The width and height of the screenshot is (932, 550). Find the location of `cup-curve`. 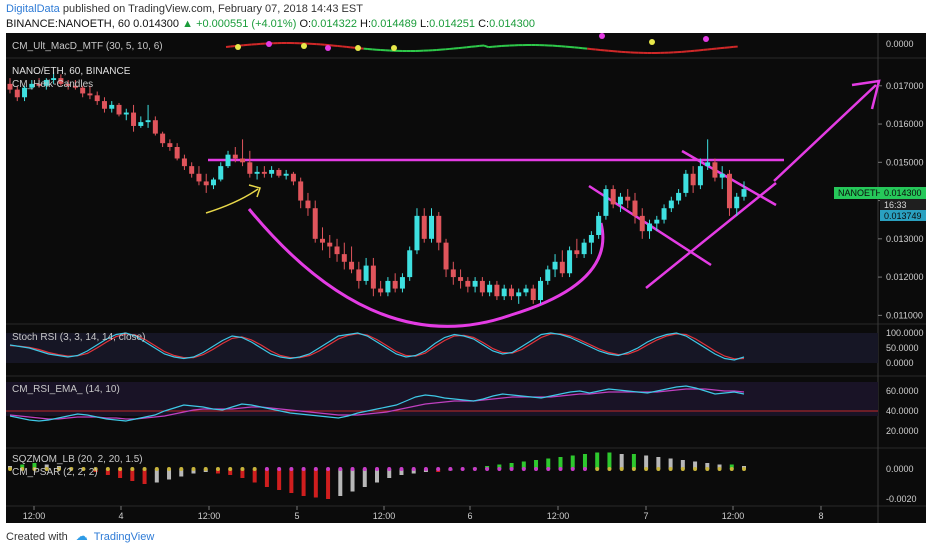

cup-curve is located at coordinates (426, 268).